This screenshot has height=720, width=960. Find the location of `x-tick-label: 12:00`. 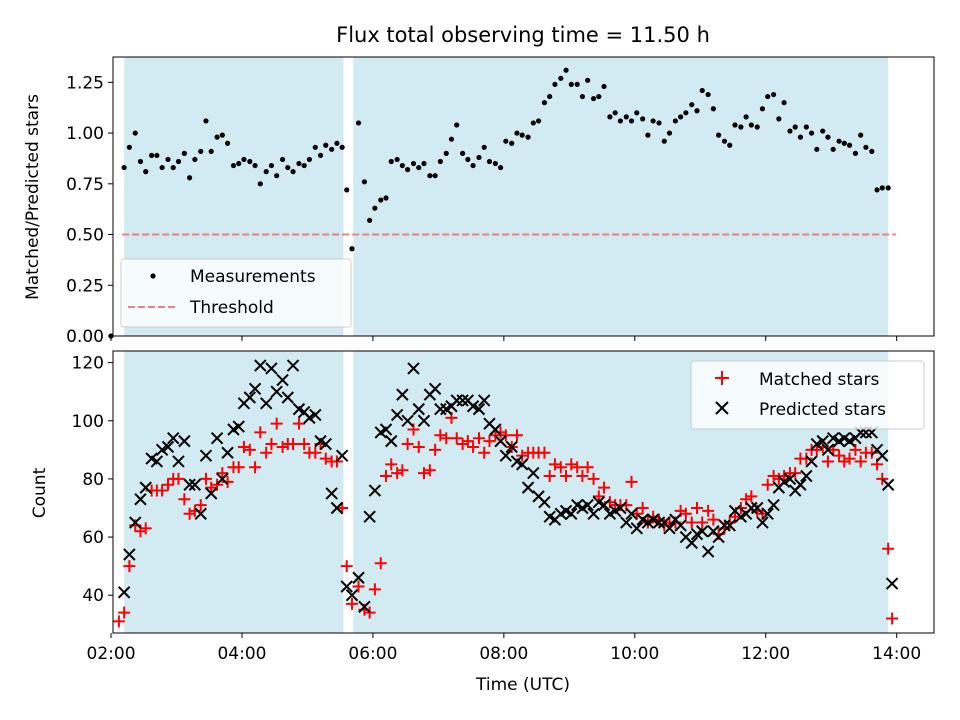

x-tick-label: 12:00 is located at coordinates (765, 654).